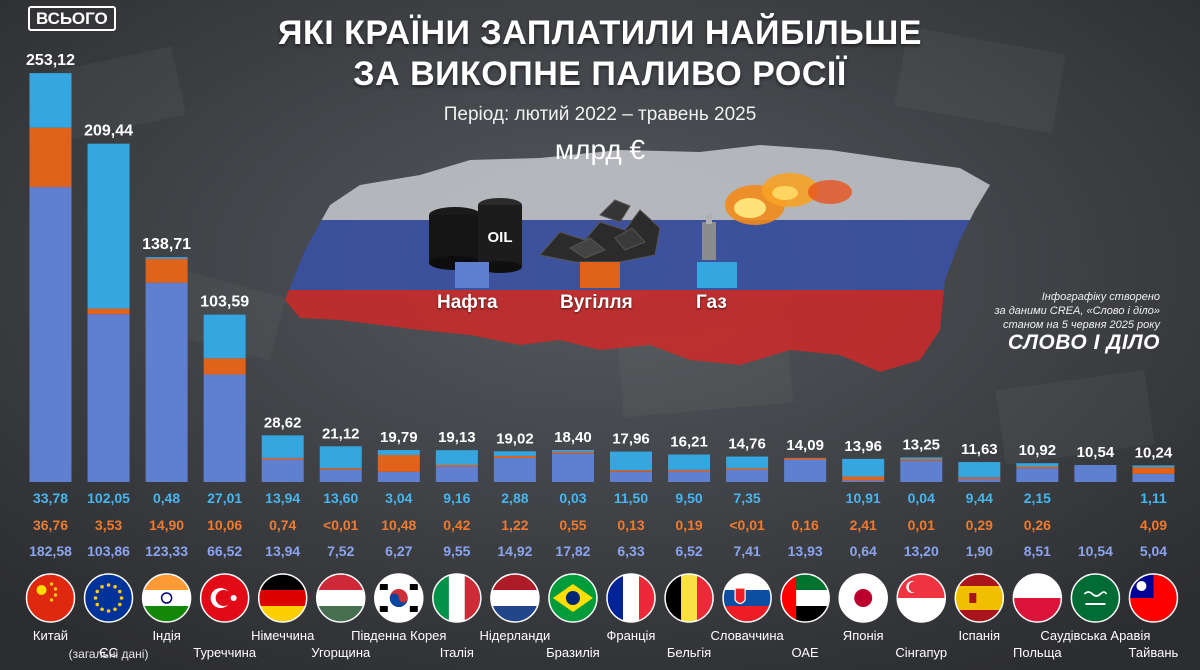  Describe the element at coordinates (282, 498) in the screenshot. I see `value-label-gas: 13,94` at that location.